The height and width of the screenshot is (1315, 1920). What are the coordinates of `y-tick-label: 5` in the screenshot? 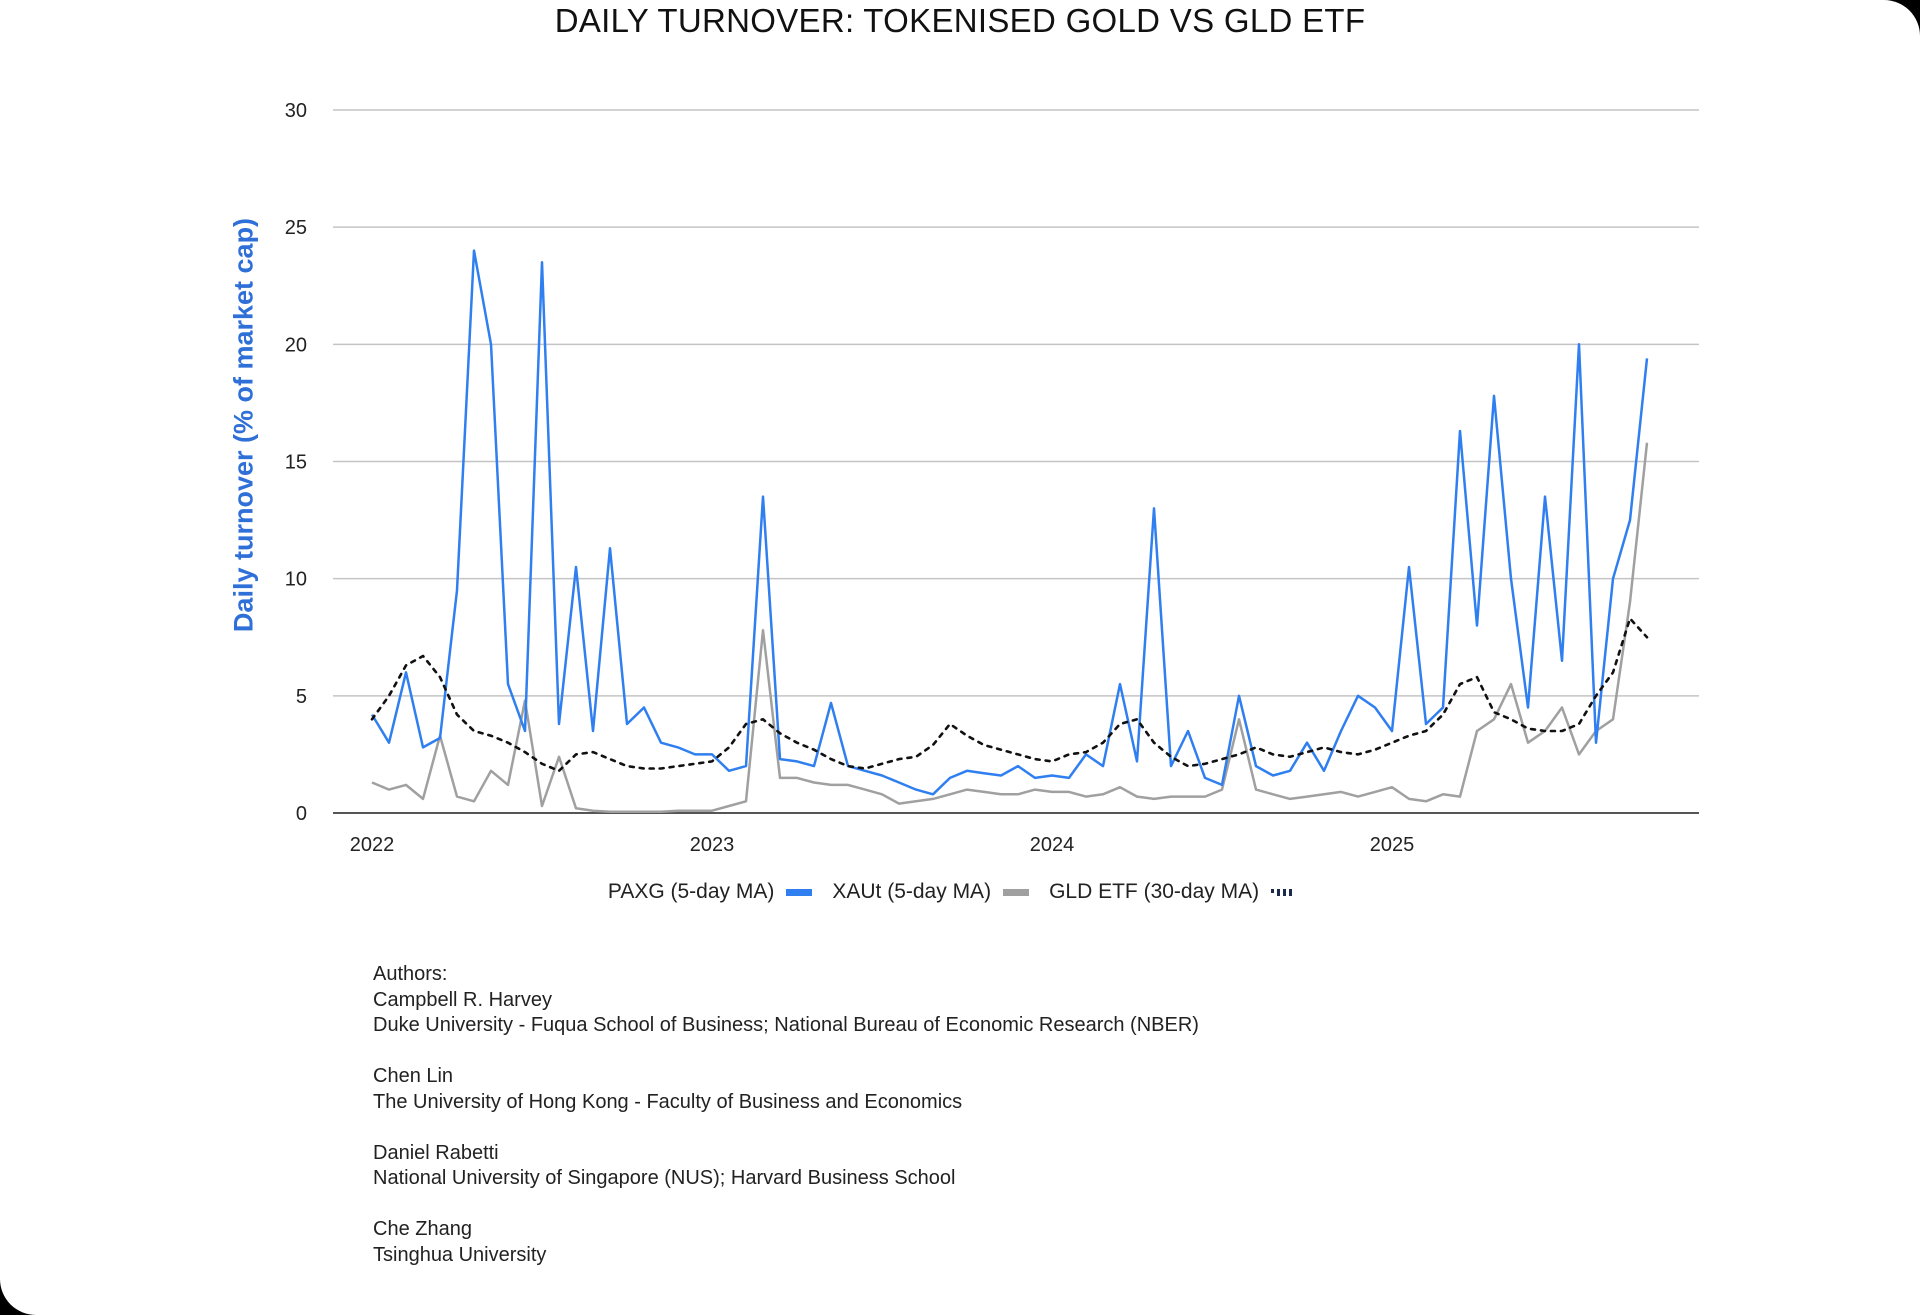 It's located at (301, 697).